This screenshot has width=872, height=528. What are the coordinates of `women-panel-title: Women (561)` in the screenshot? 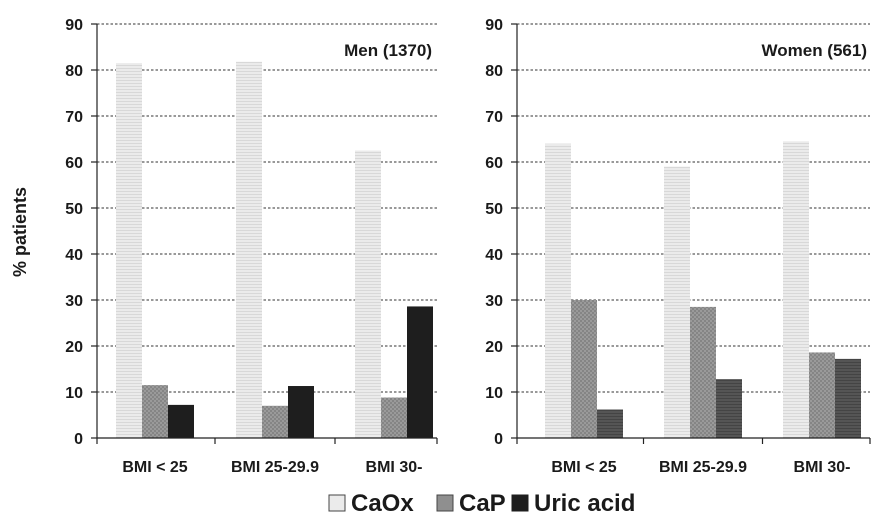 It's located at (815, 50).